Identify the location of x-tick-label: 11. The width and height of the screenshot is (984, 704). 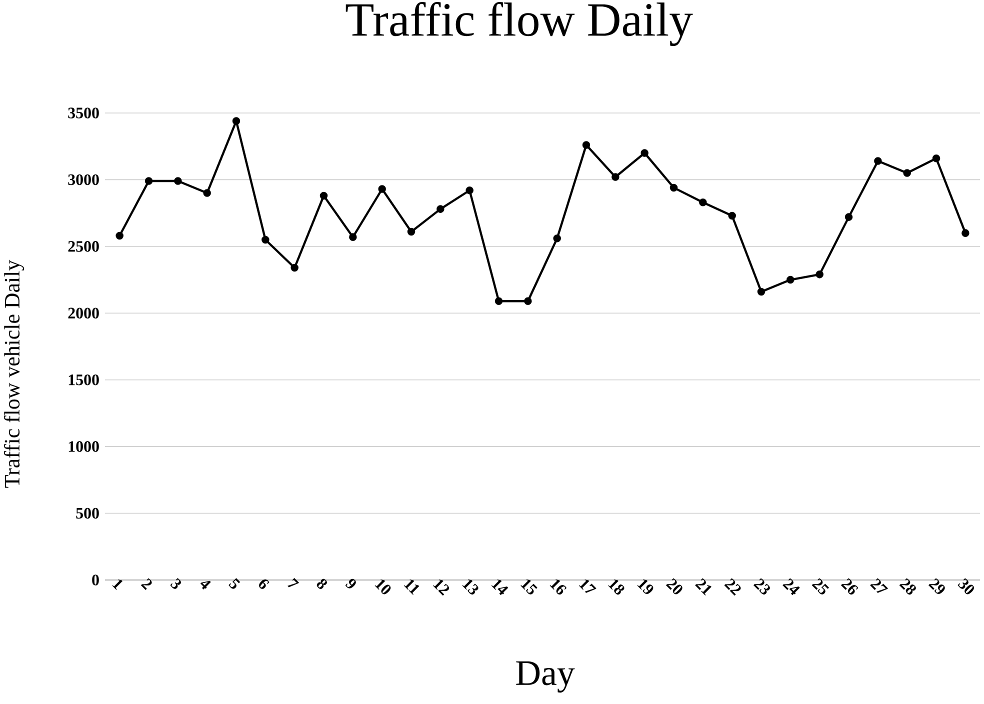
(412, 587).